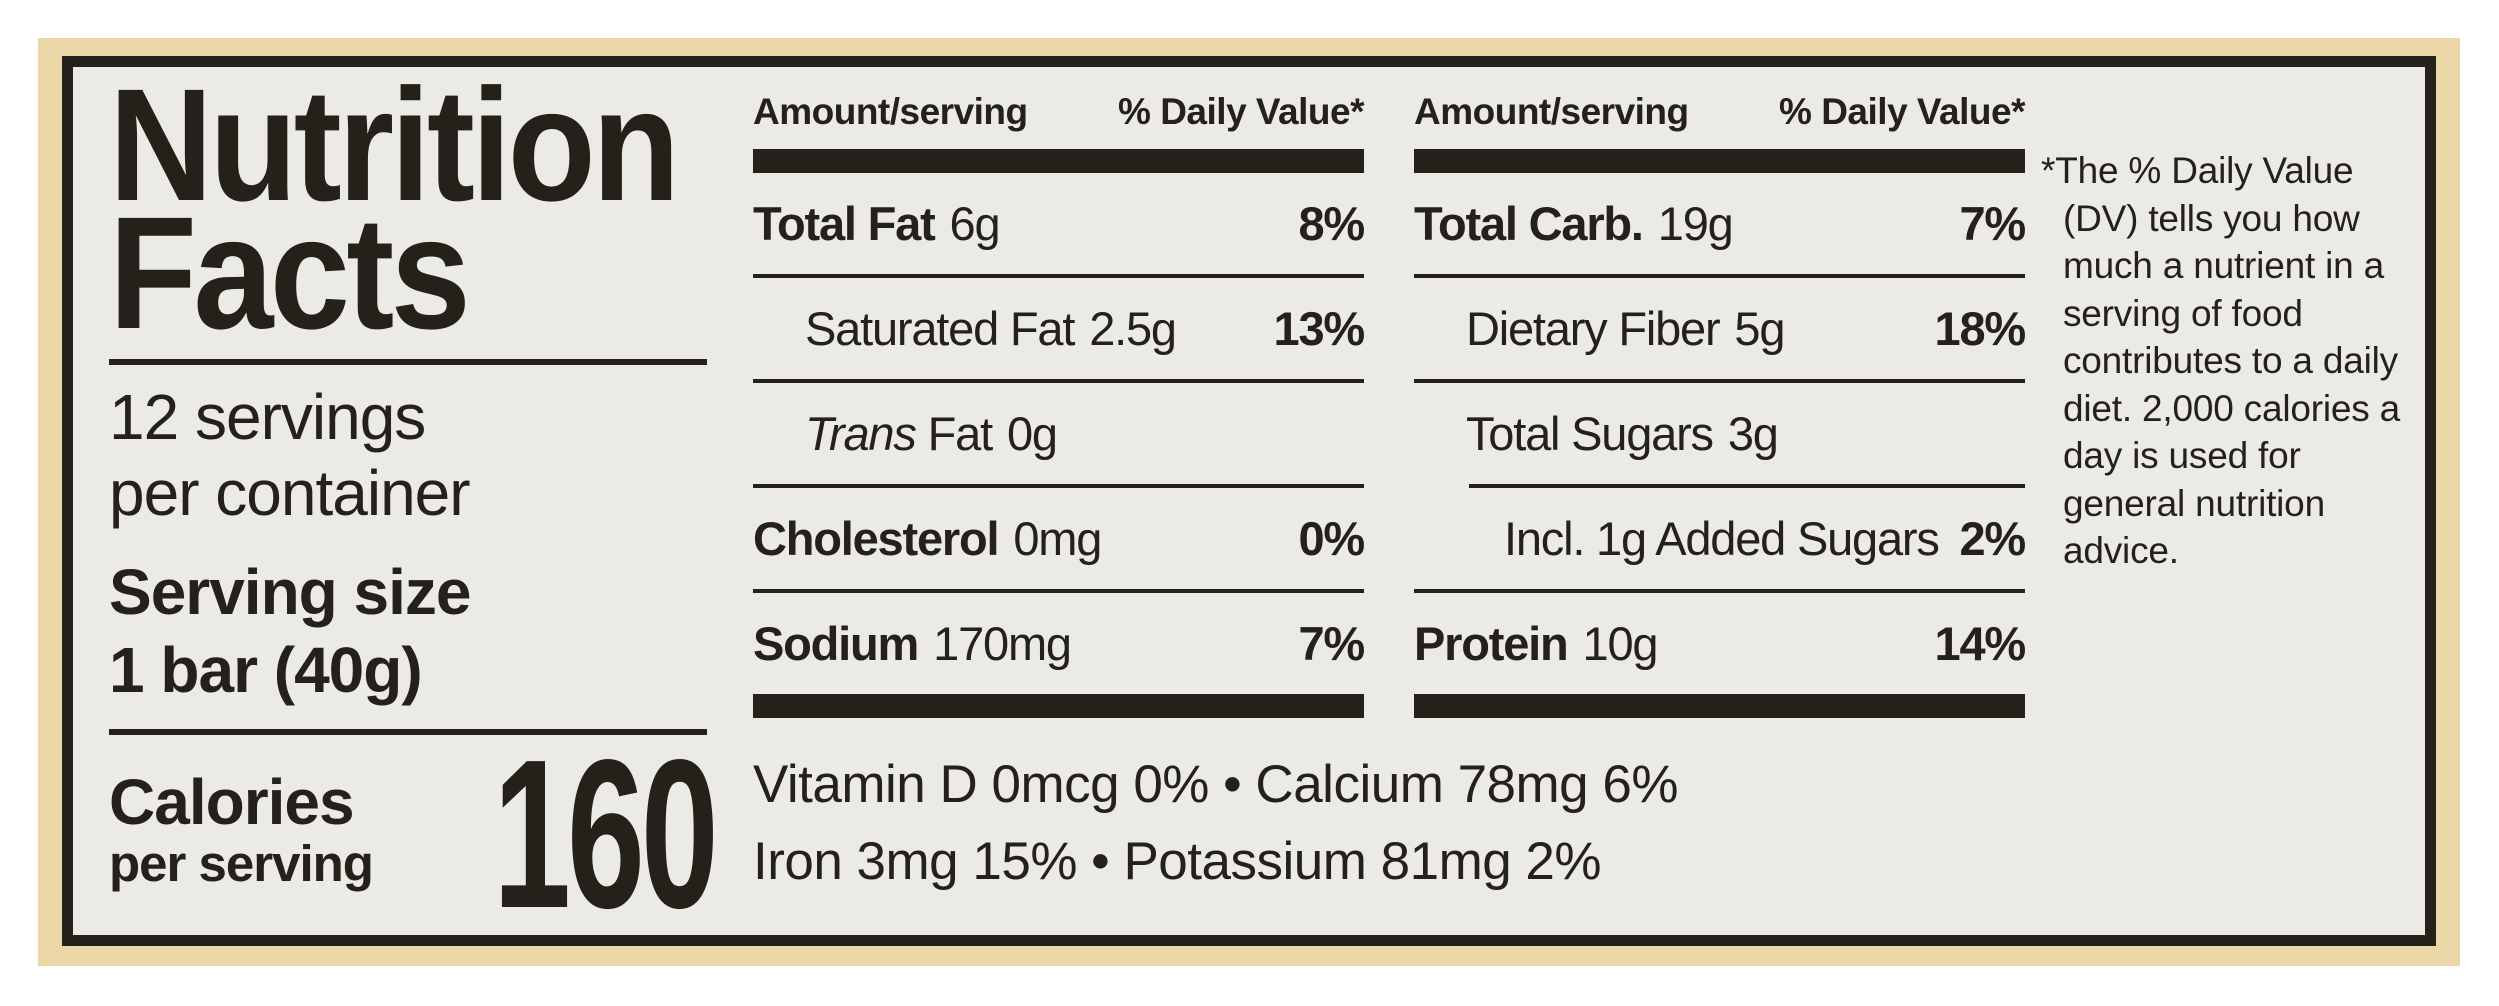 The image size is (2499, 1006). What do you see at coordinates (1002, 643) in the screenshot?
I see `nutrient-amount: 170mg` at bounding box center [1002, 643].